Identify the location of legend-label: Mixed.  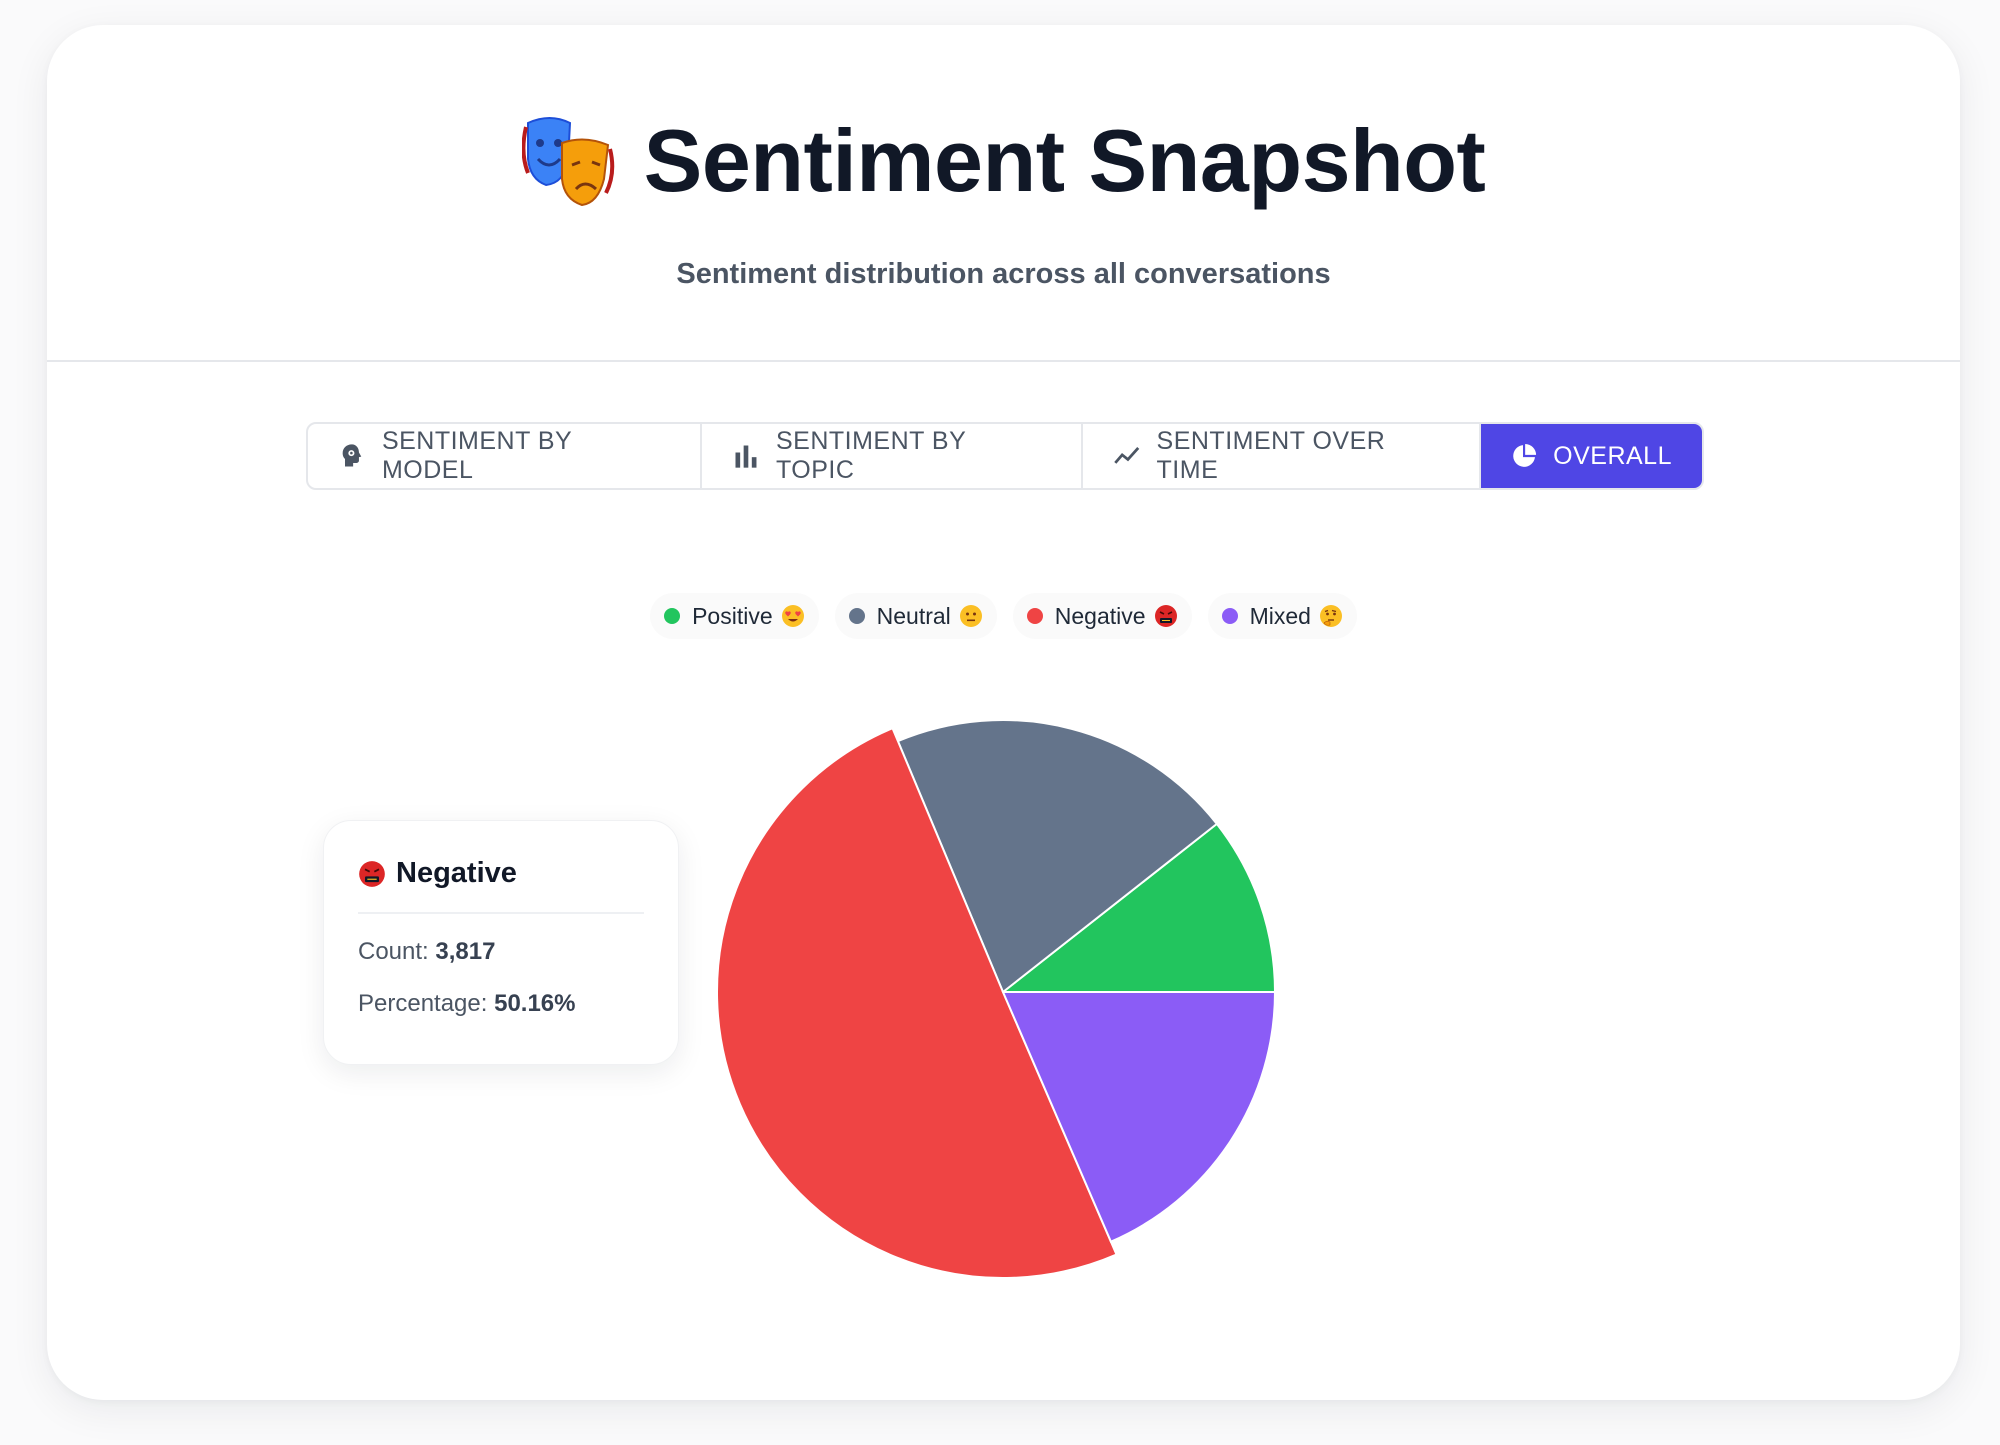
(1280, 615).